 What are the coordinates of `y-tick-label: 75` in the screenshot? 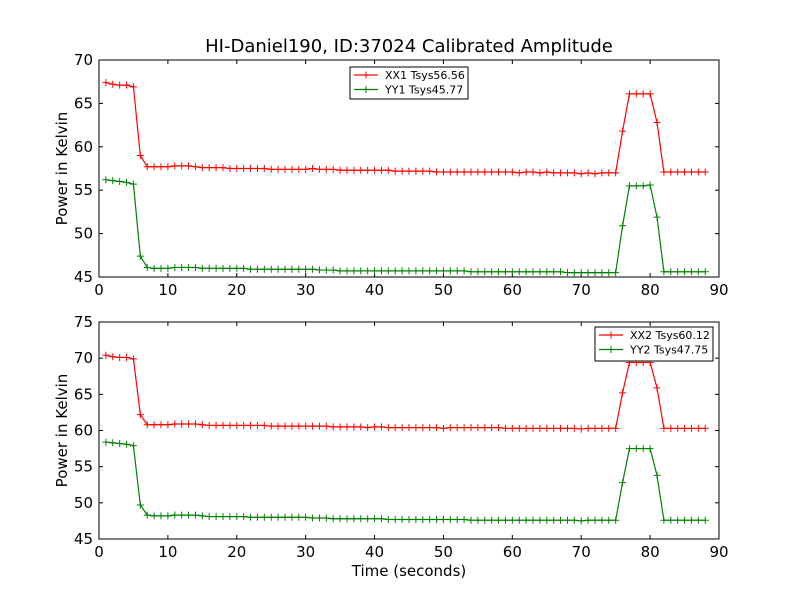 It's located at (83, 322).